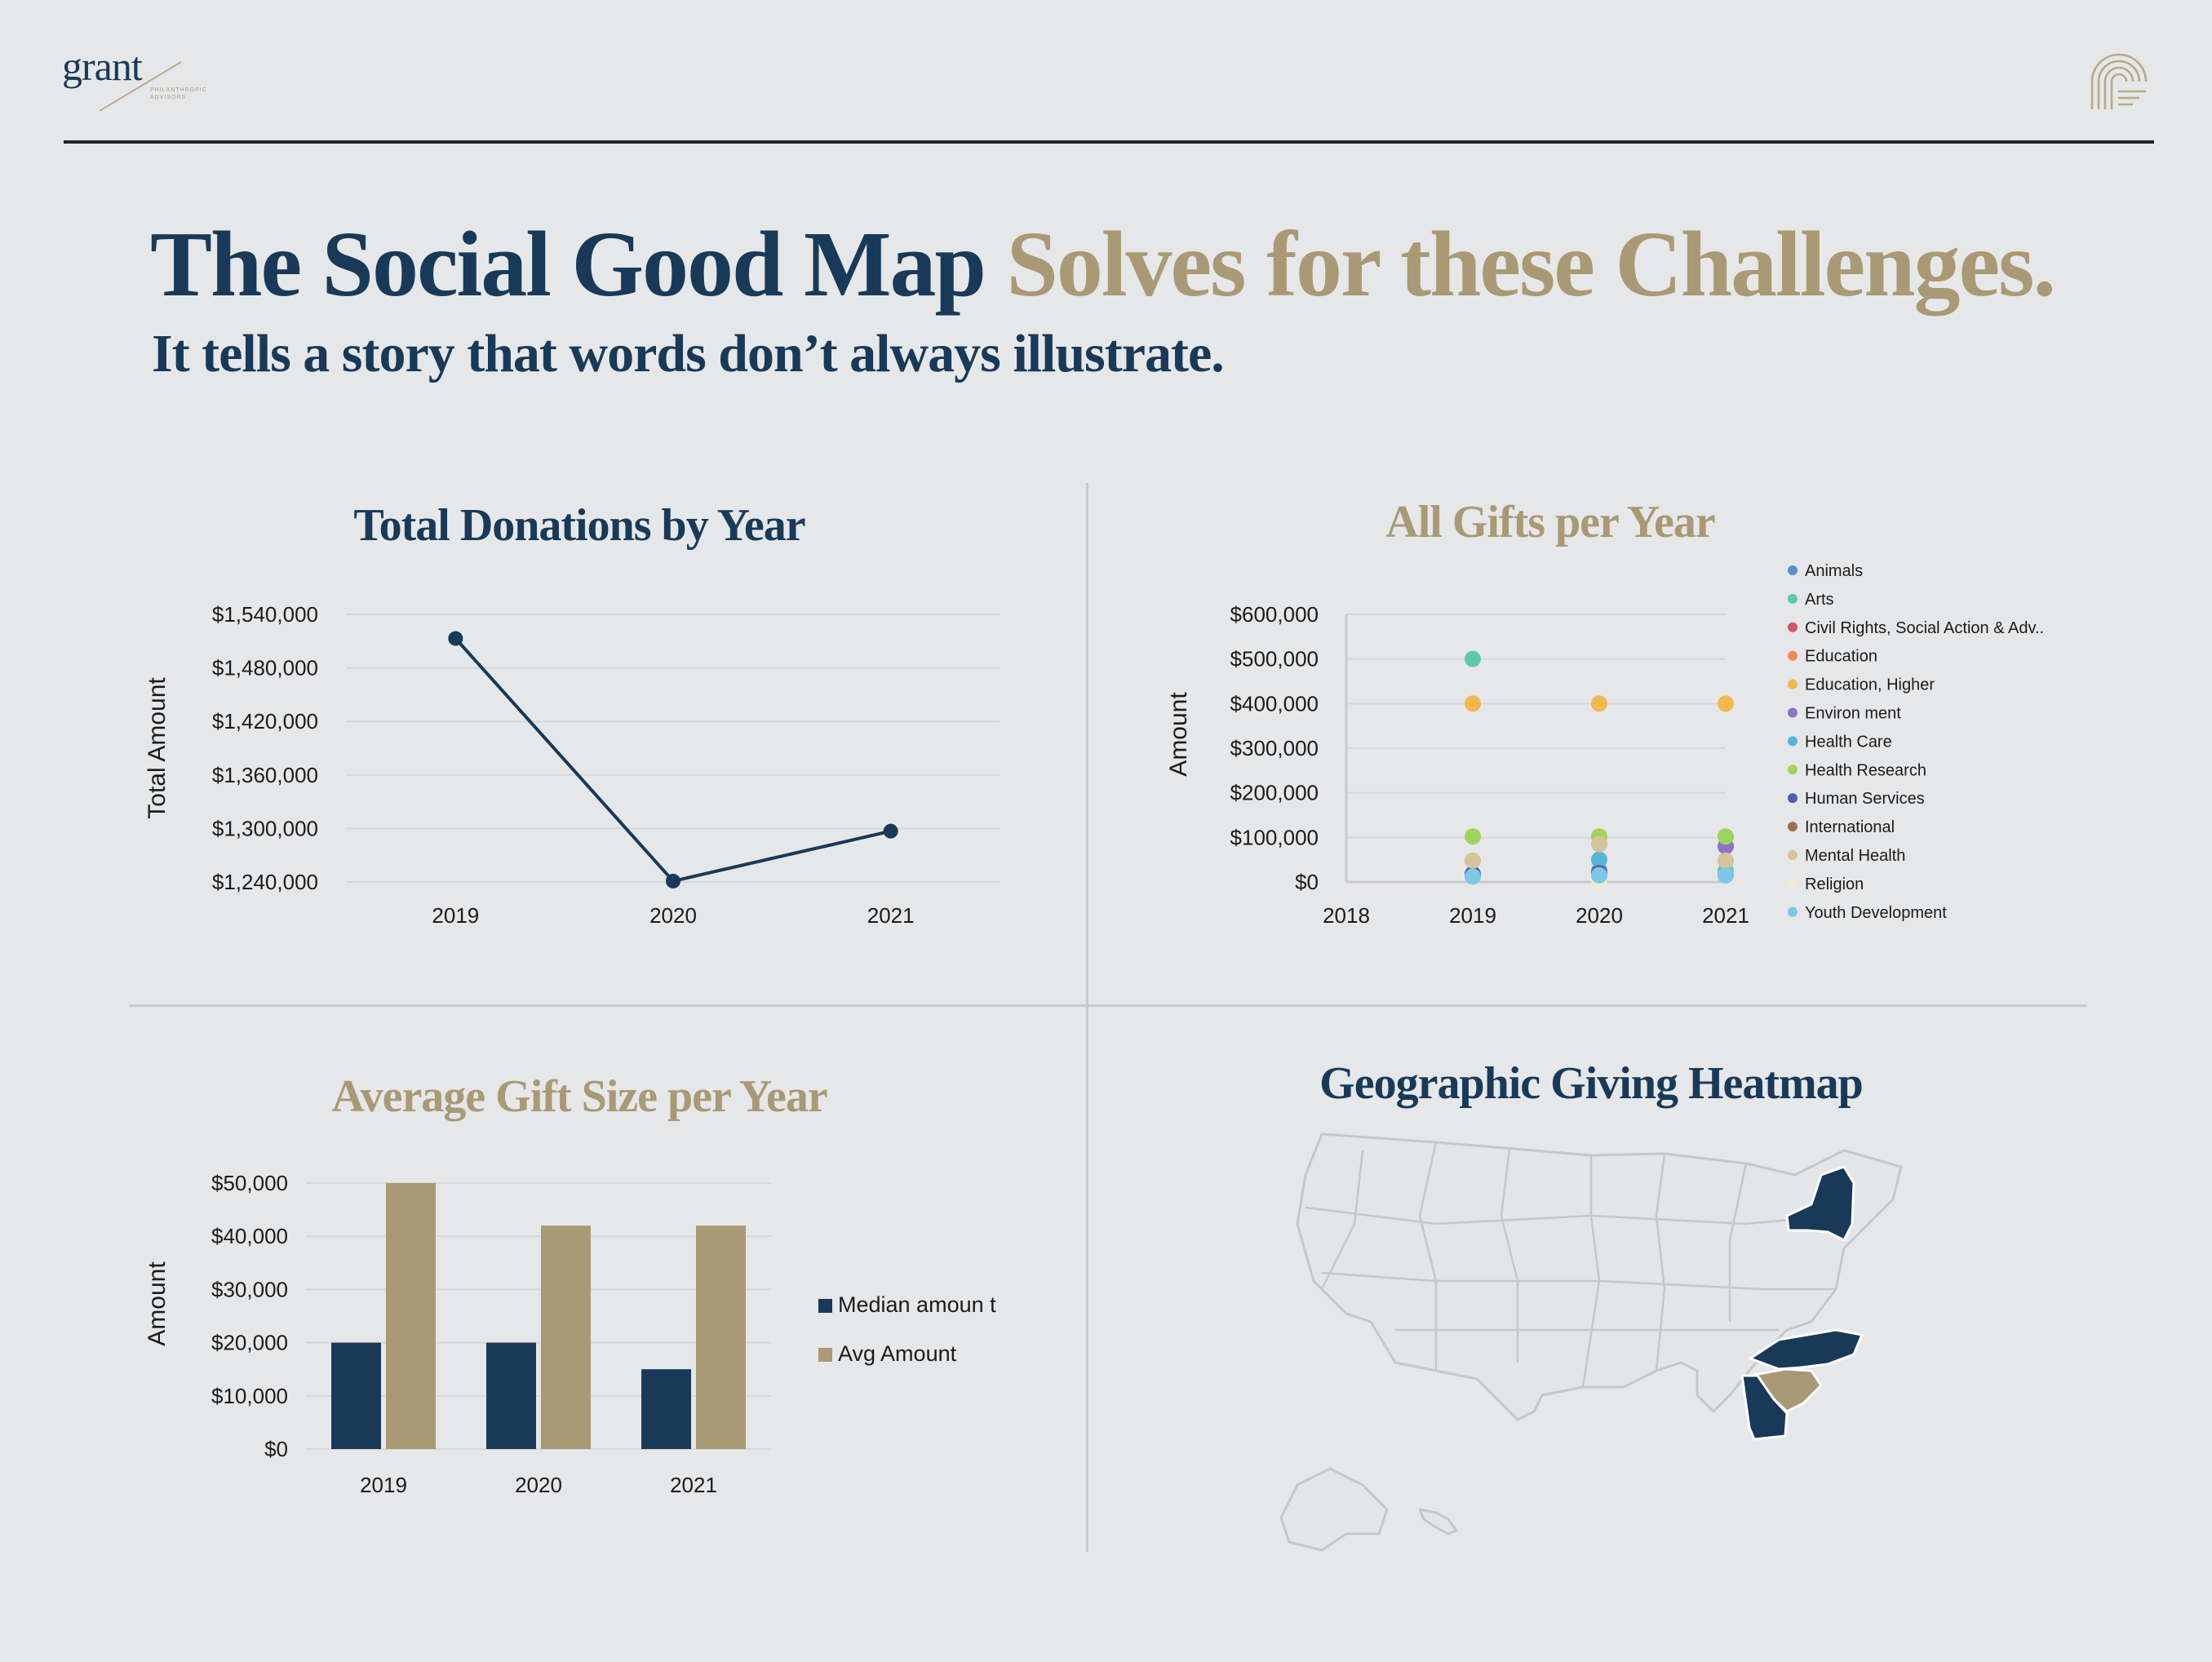 The image size is (2212, 1662). Describe the element at coordinates (249, 1289) in the screenshot. I see `bar-y-tick: $30,000` at that location.